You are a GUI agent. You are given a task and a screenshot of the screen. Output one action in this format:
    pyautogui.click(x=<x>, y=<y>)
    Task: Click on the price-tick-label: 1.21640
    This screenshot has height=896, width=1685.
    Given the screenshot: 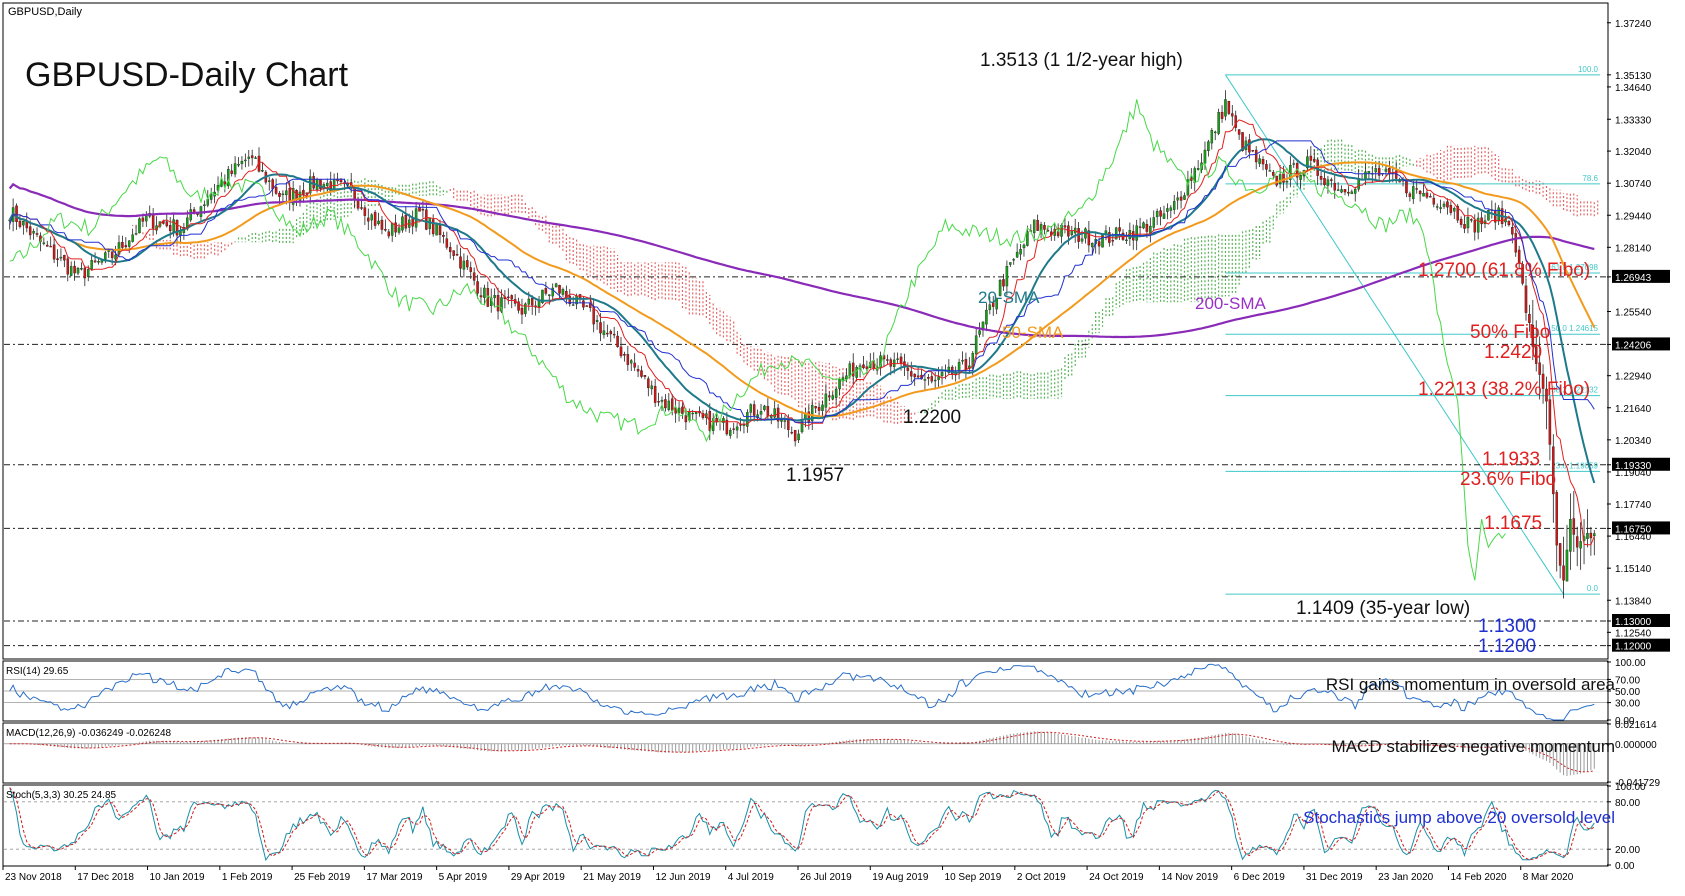 What is the action you would take?
    pyautogui.click(x=1633, y=409)
    